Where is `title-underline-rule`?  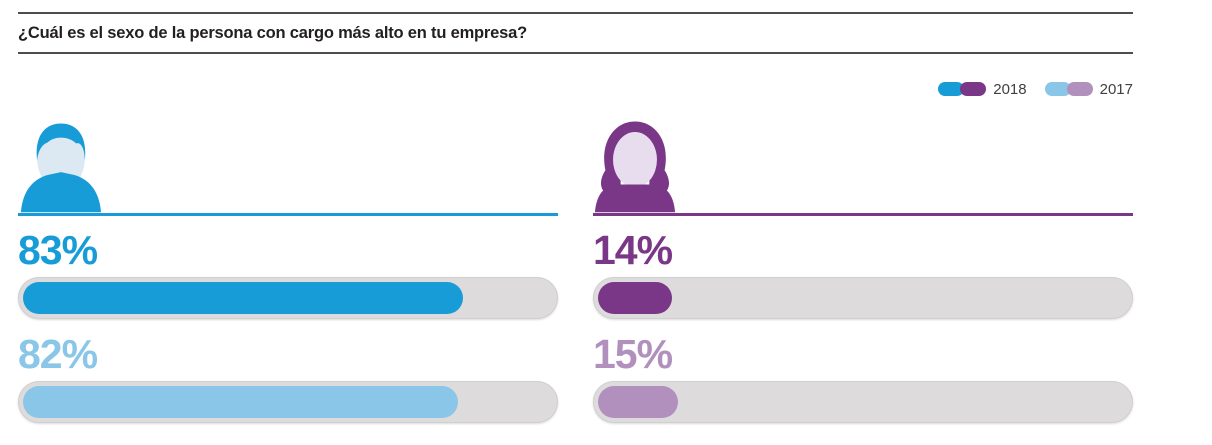 title-underline-rule is located at coordinates (575, 53).